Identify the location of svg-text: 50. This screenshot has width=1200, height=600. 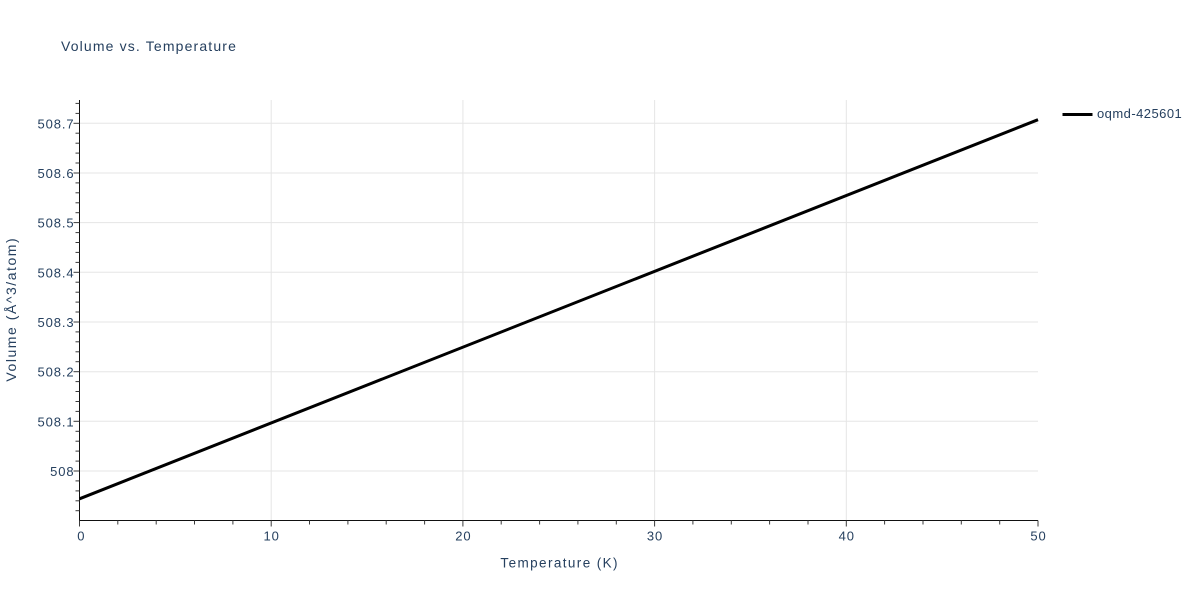
(1038, 536).